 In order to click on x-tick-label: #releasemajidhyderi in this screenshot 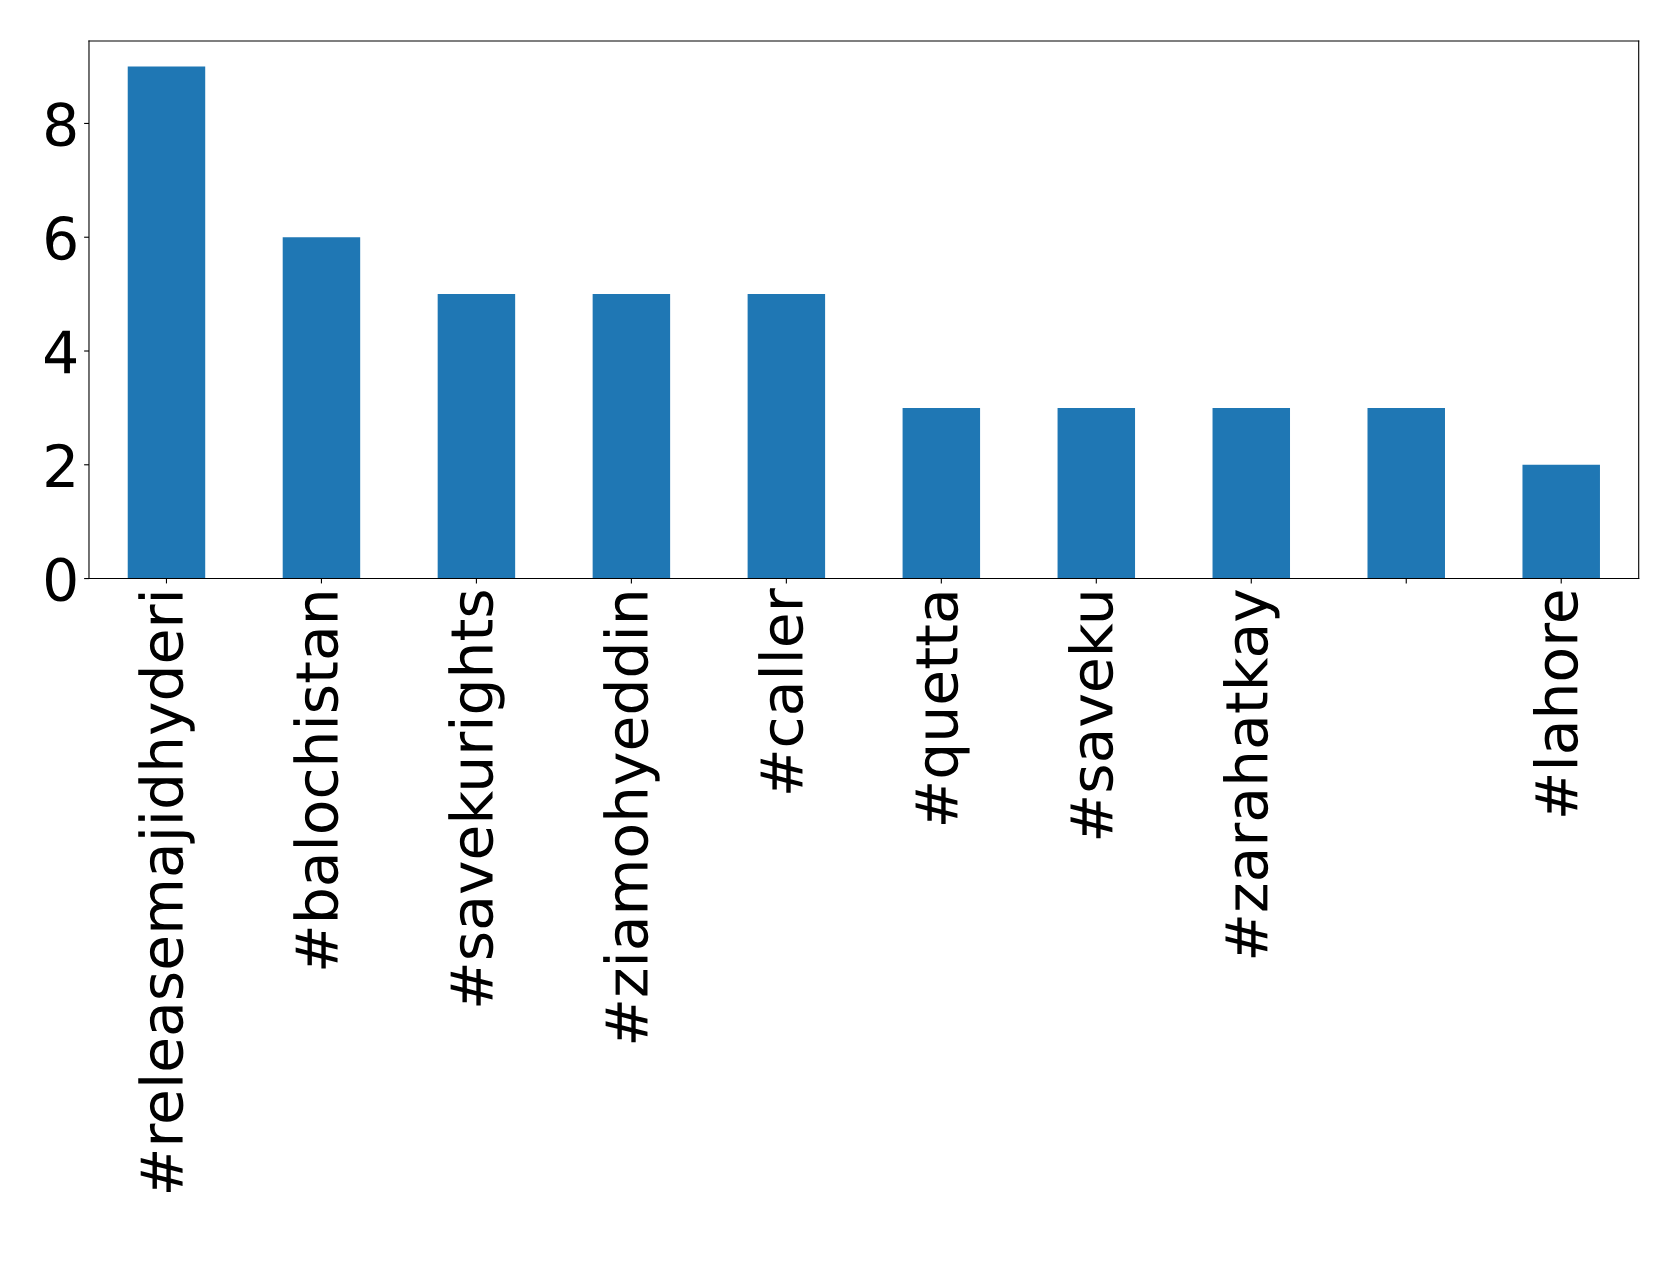, I will do `click(166, 892)`.